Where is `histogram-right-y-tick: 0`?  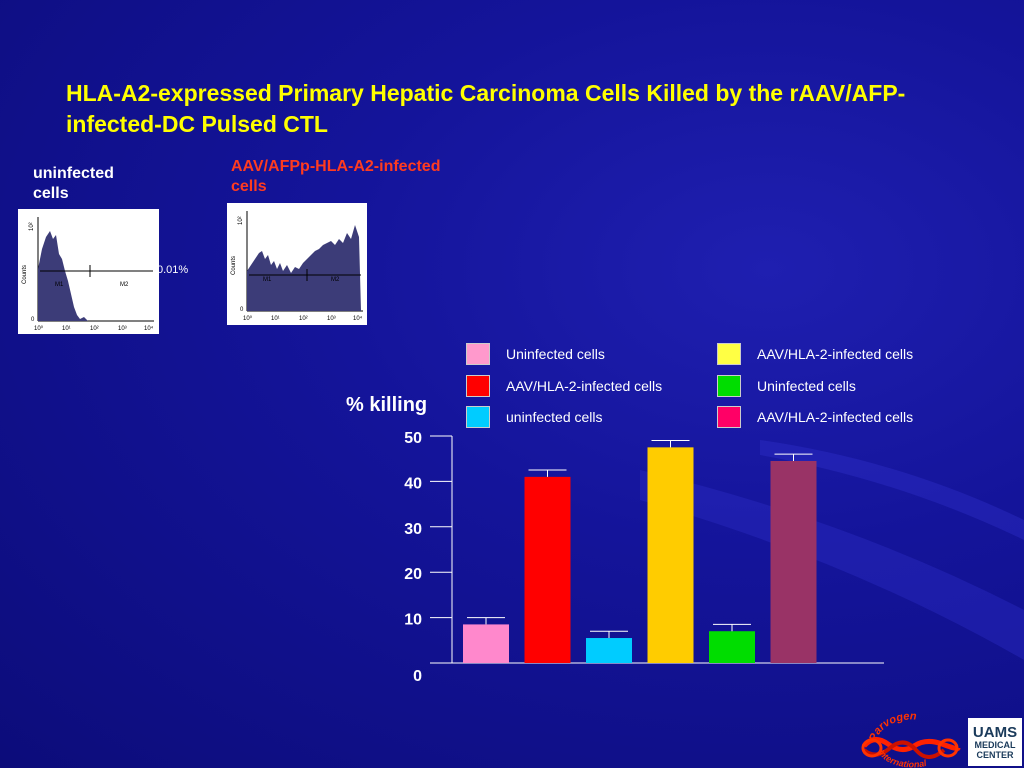
histogram-right-y-tick: 0 is located at coordinates (242, 310).